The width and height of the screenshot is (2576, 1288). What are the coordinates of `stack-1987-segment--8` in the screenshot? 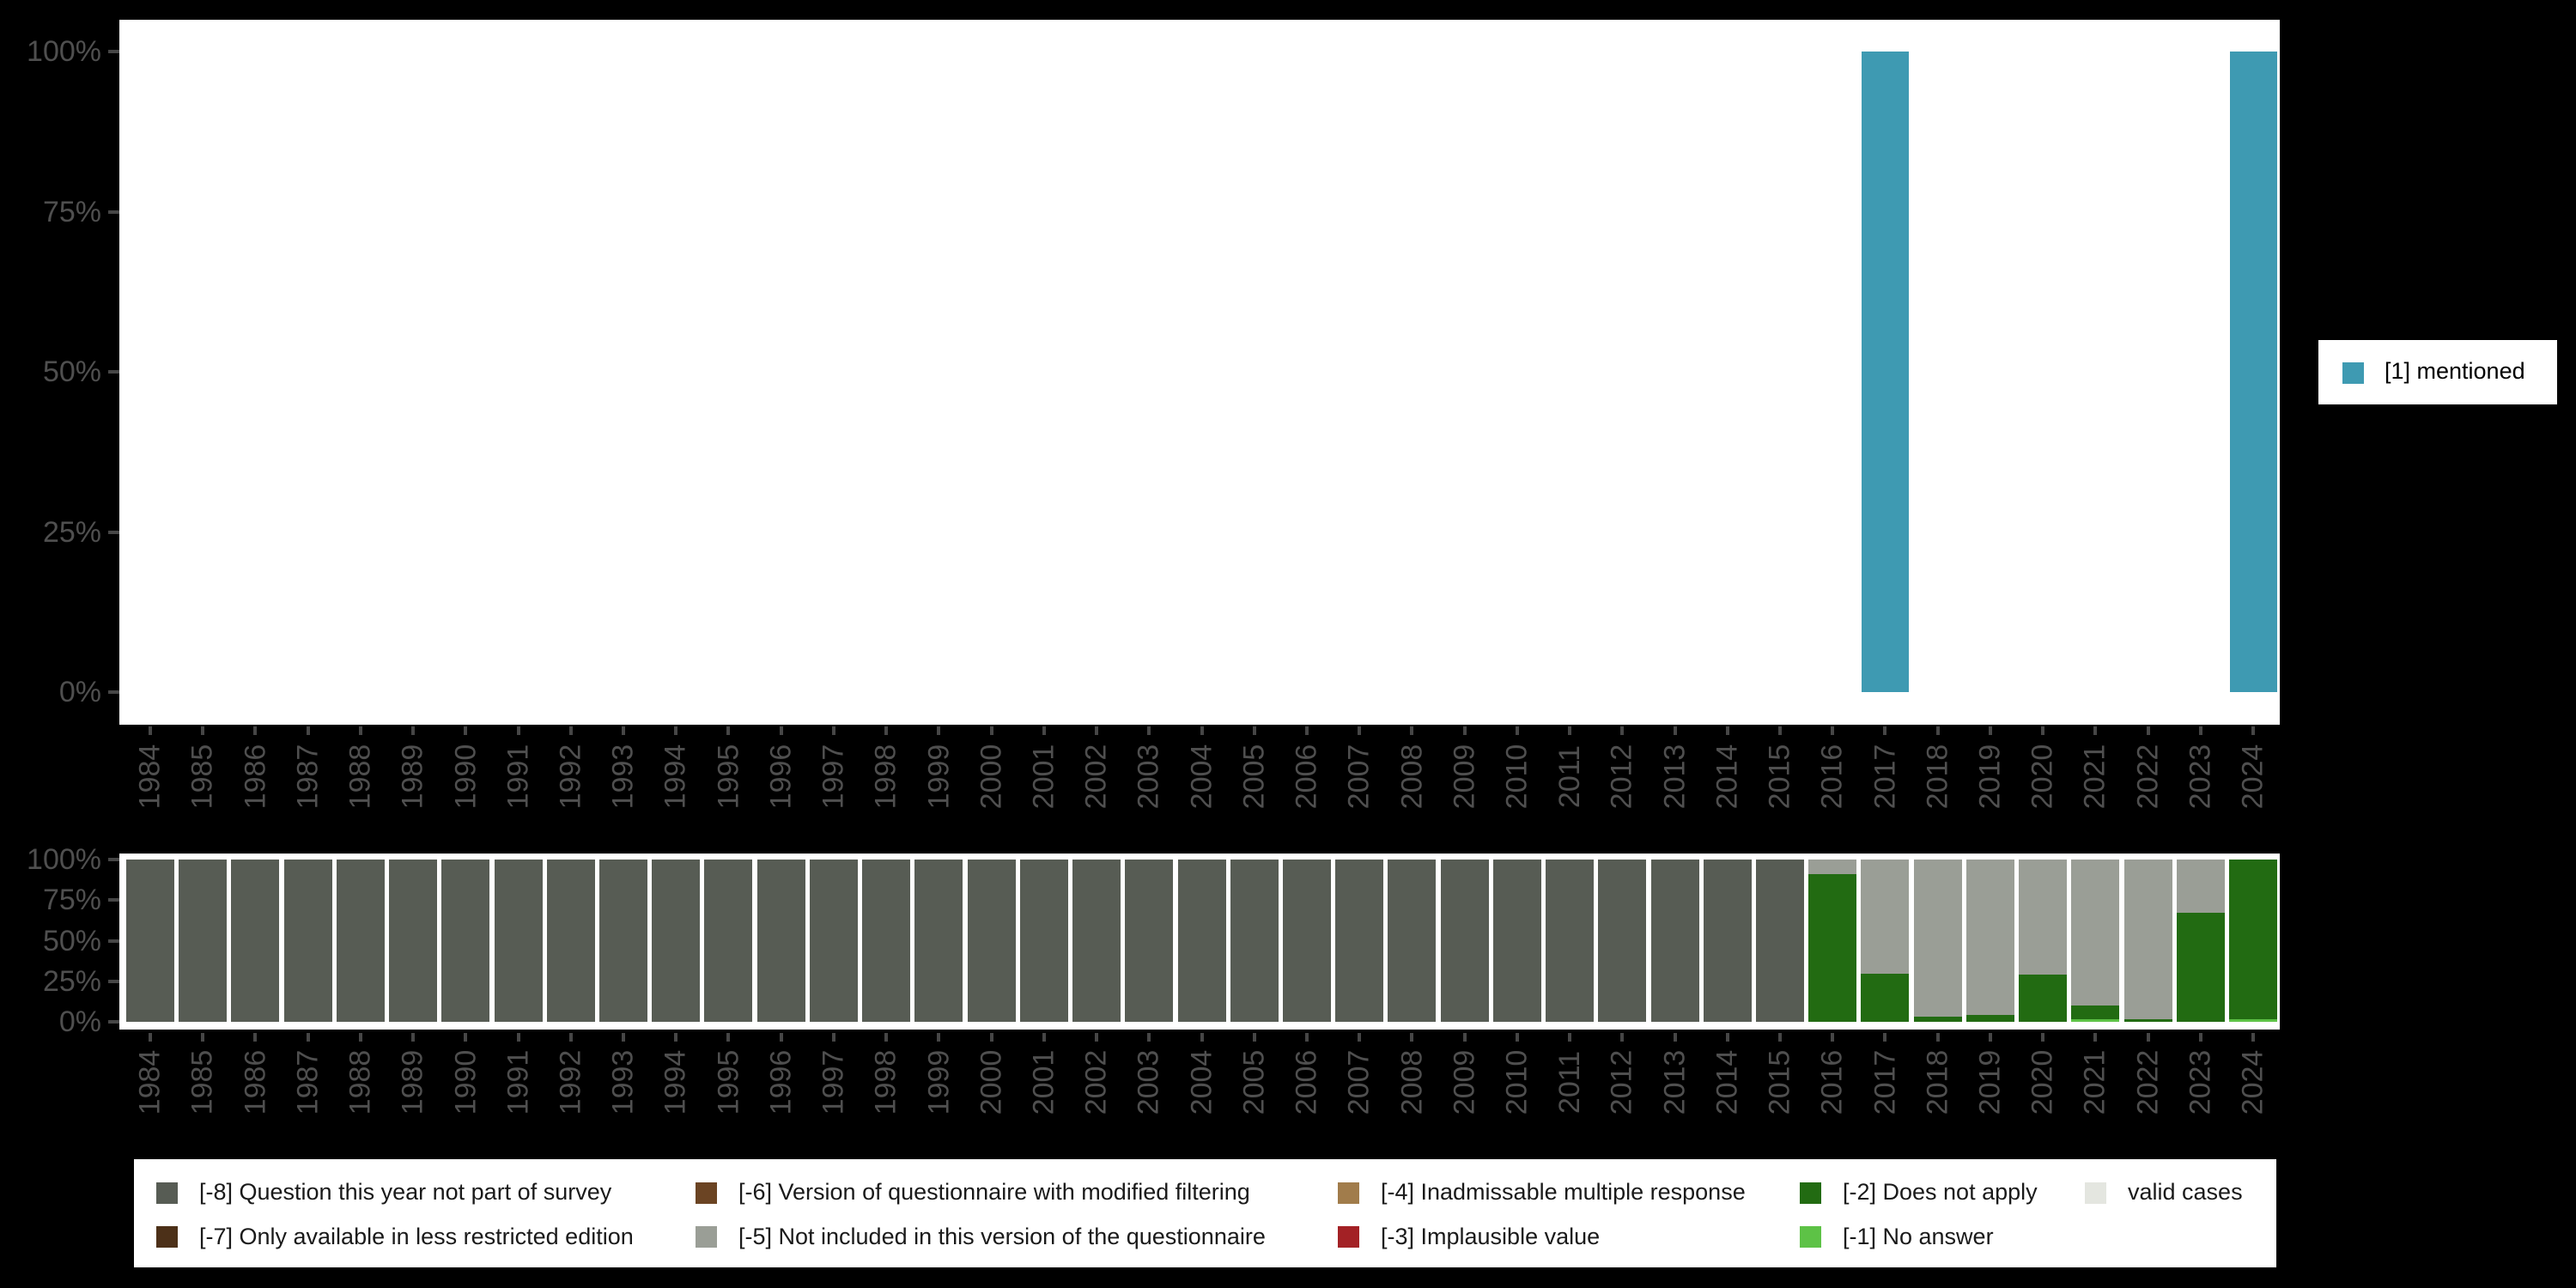 It's located at (307, 941).